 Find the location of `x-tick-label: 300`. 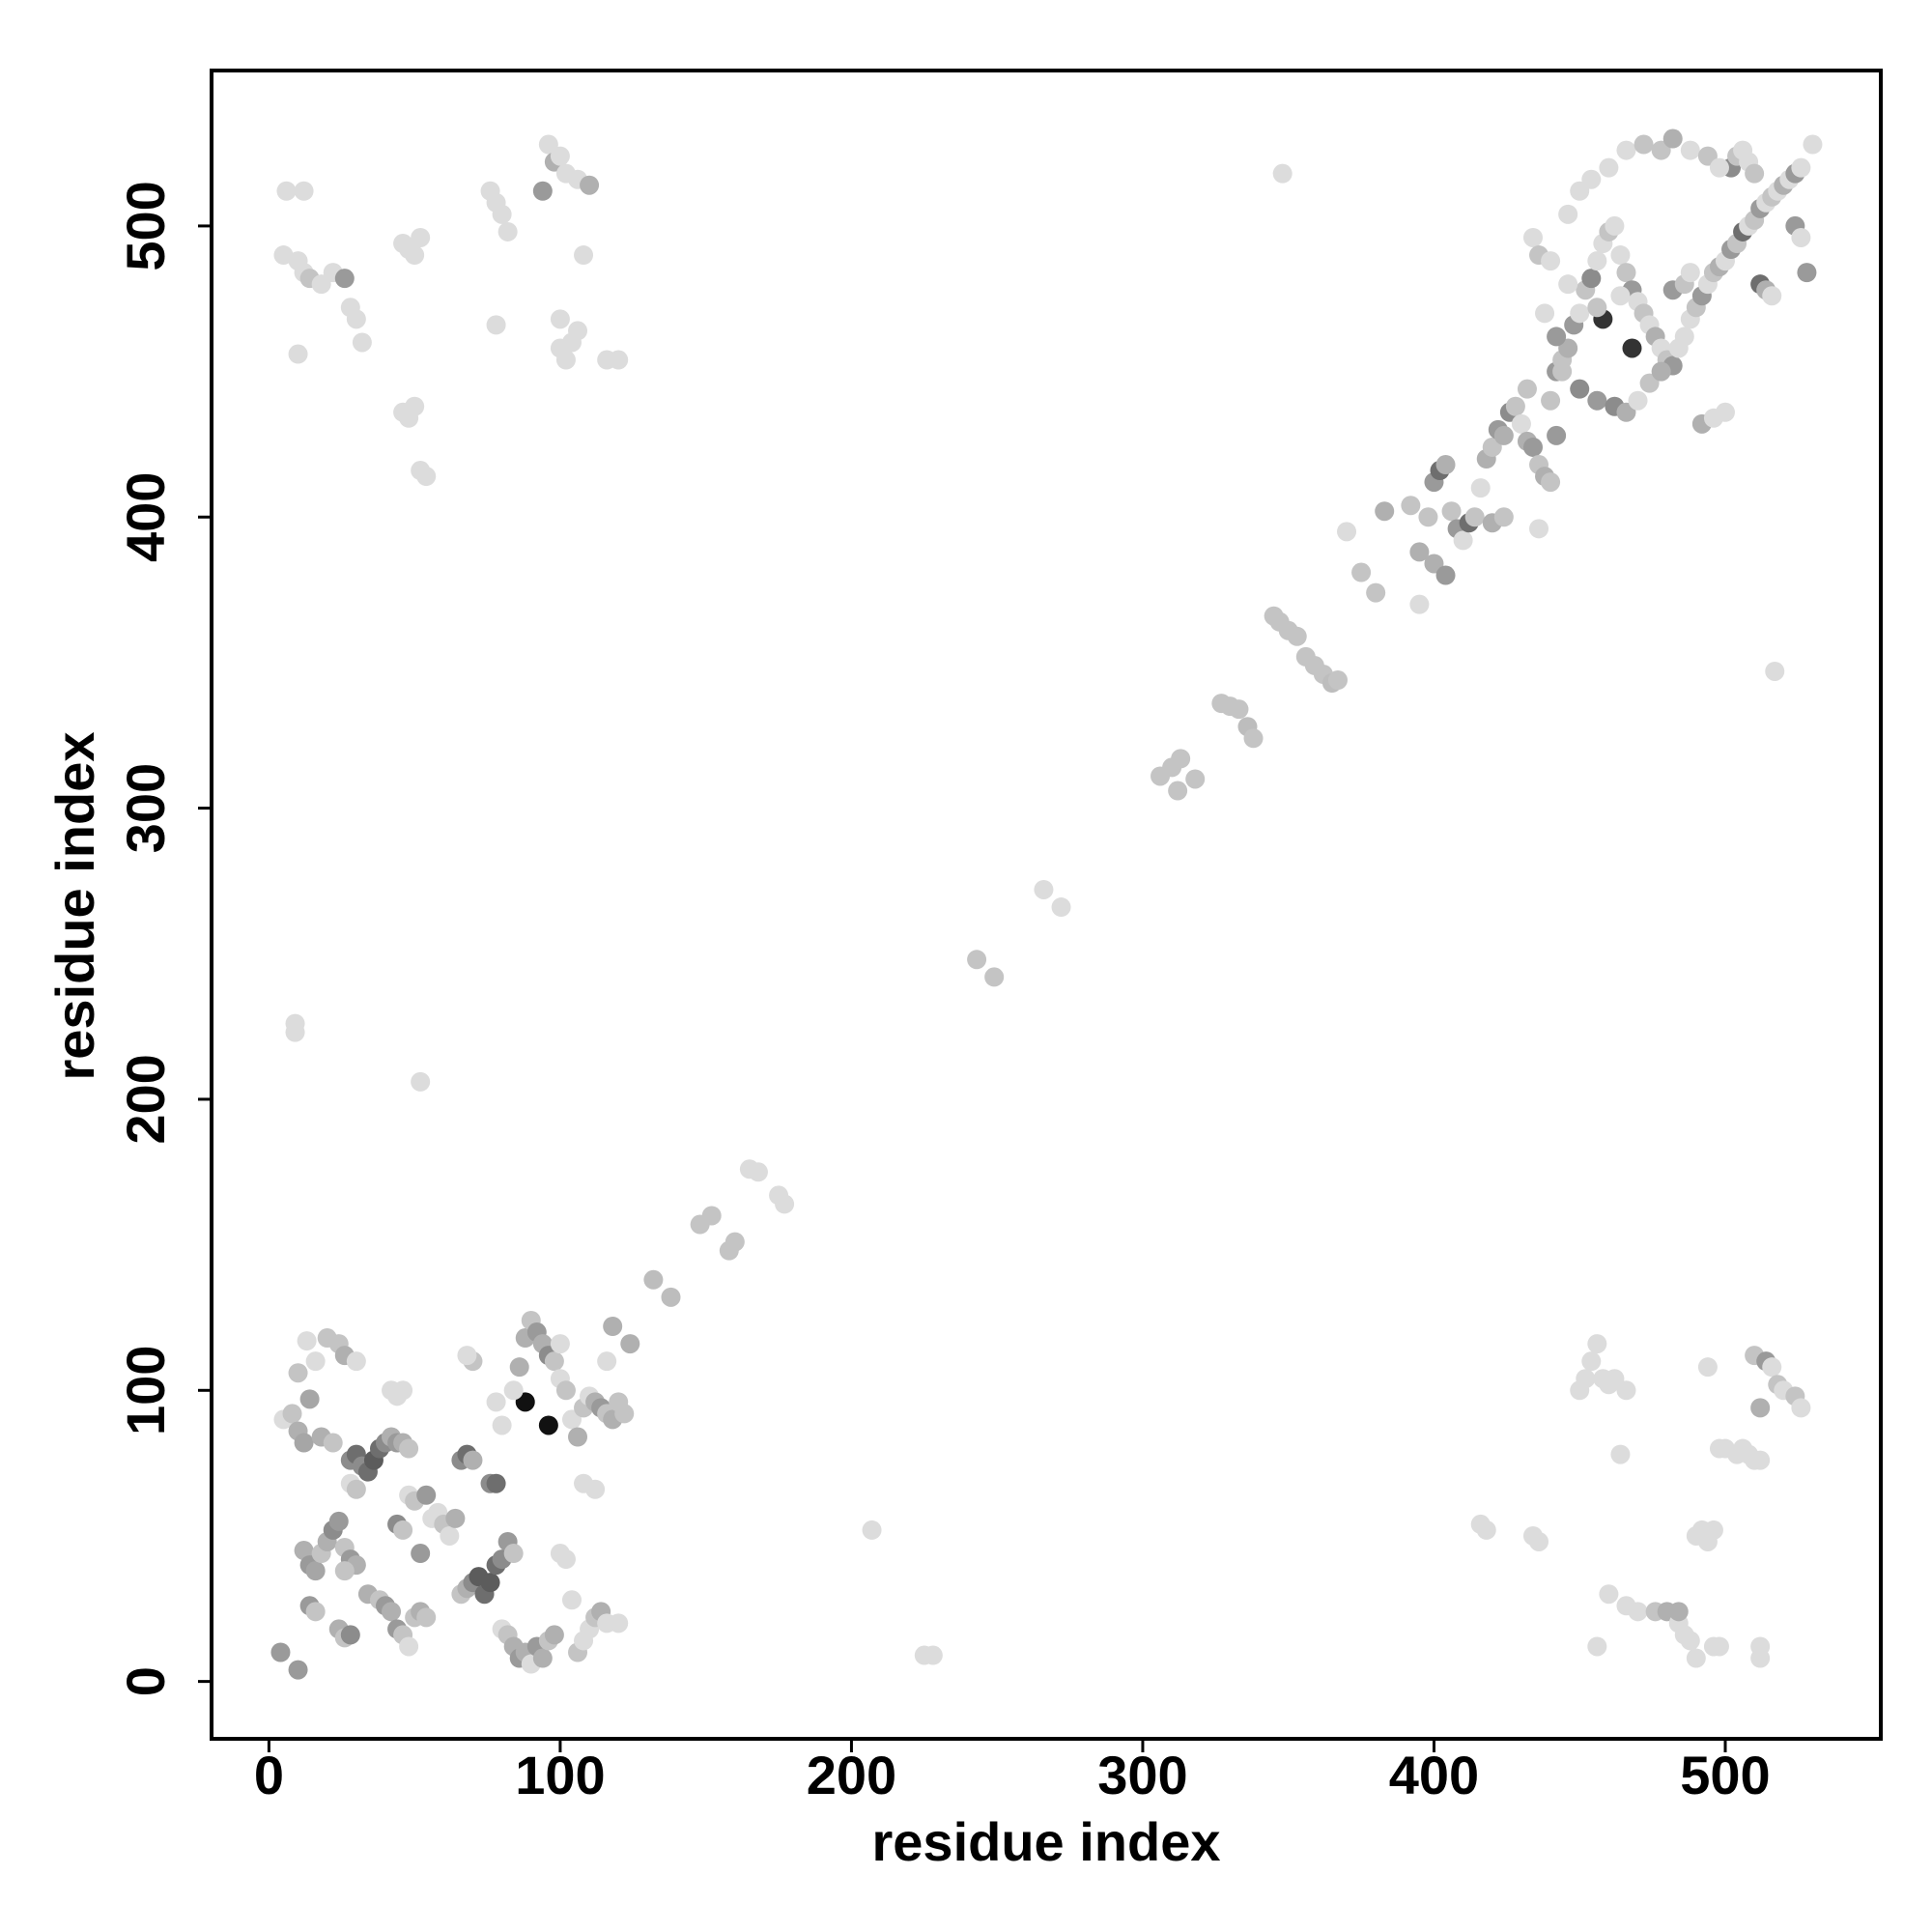

x-tick-label: 300 is located at coordinates (1142, 1775).